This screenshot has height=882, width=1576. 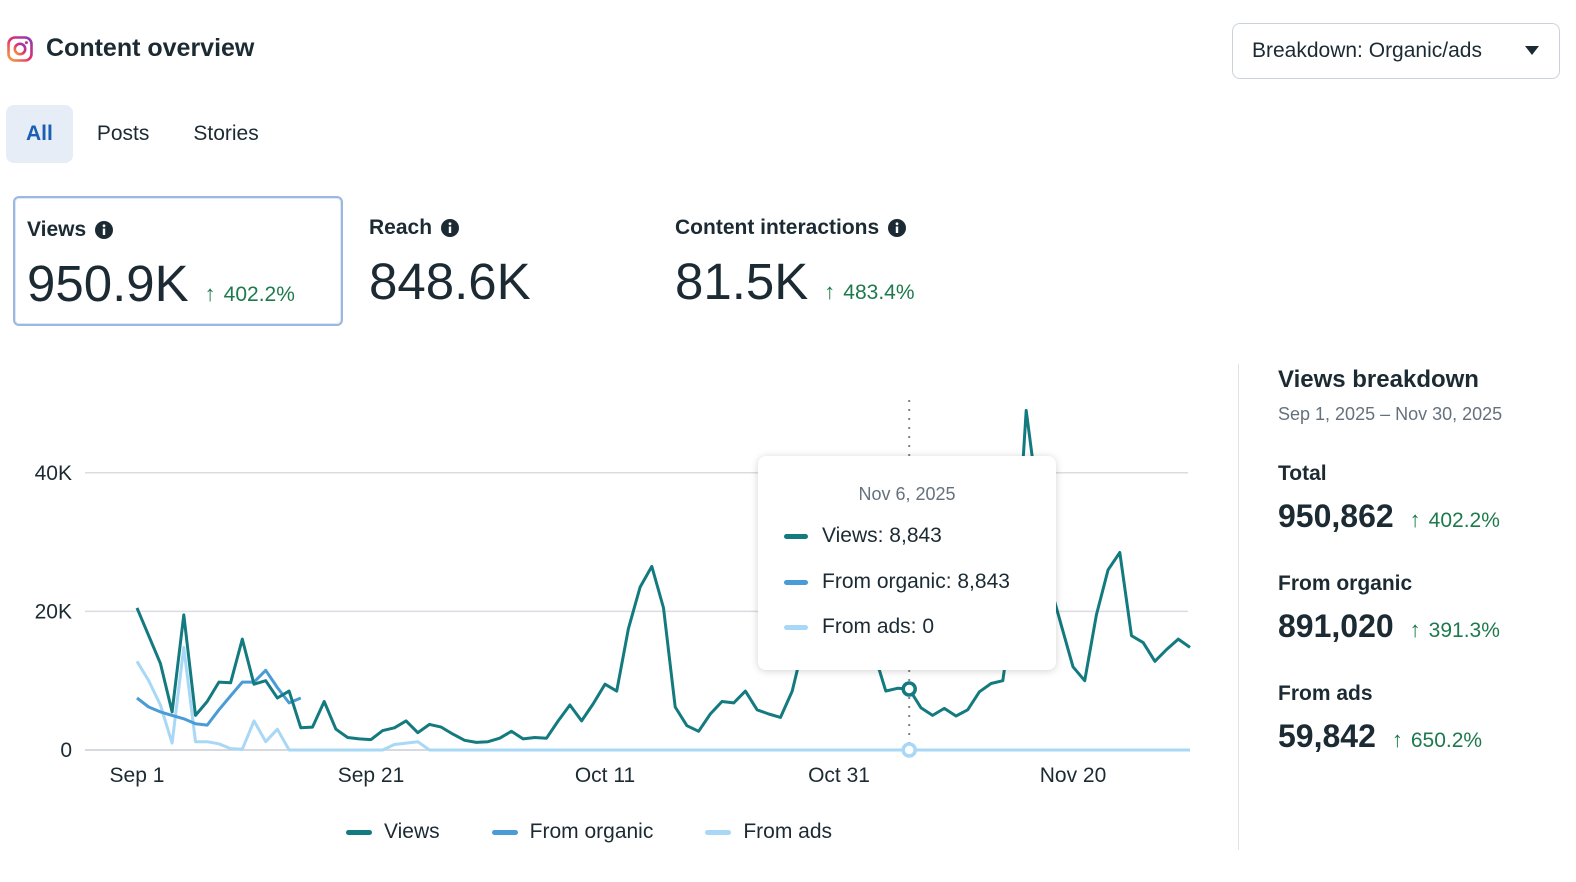 I want to click on views-delta: ↑ 402.2%, so click(x=250, y=294).